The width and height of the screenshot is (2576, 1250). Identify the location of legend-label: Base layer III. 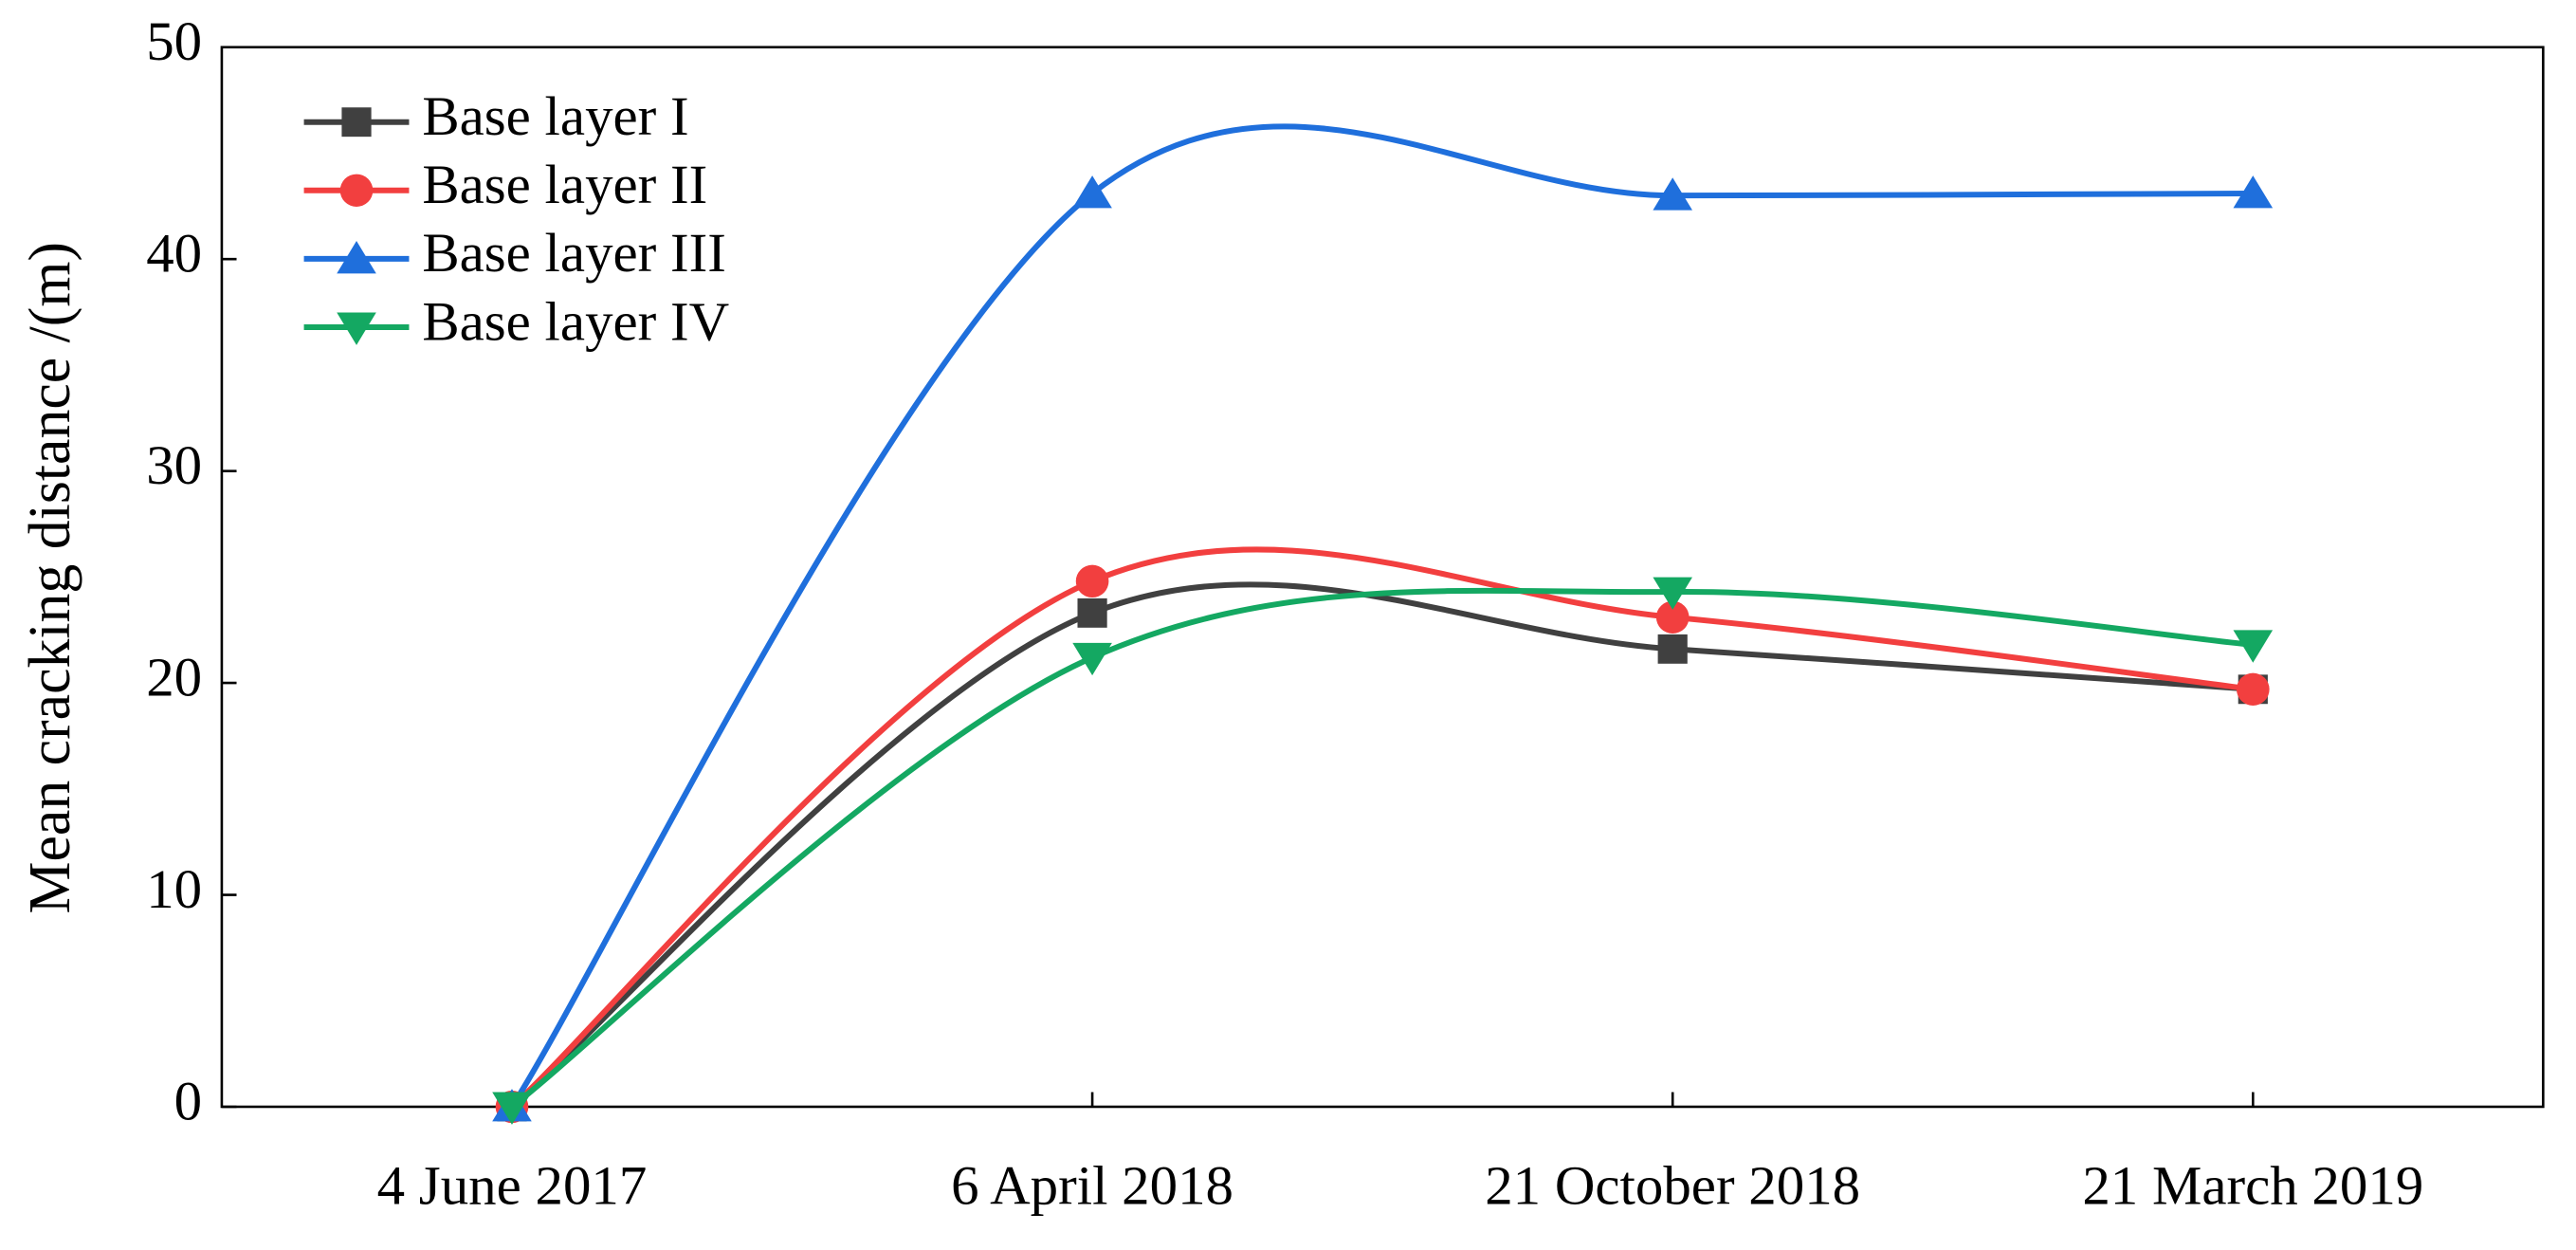
(574, 254).